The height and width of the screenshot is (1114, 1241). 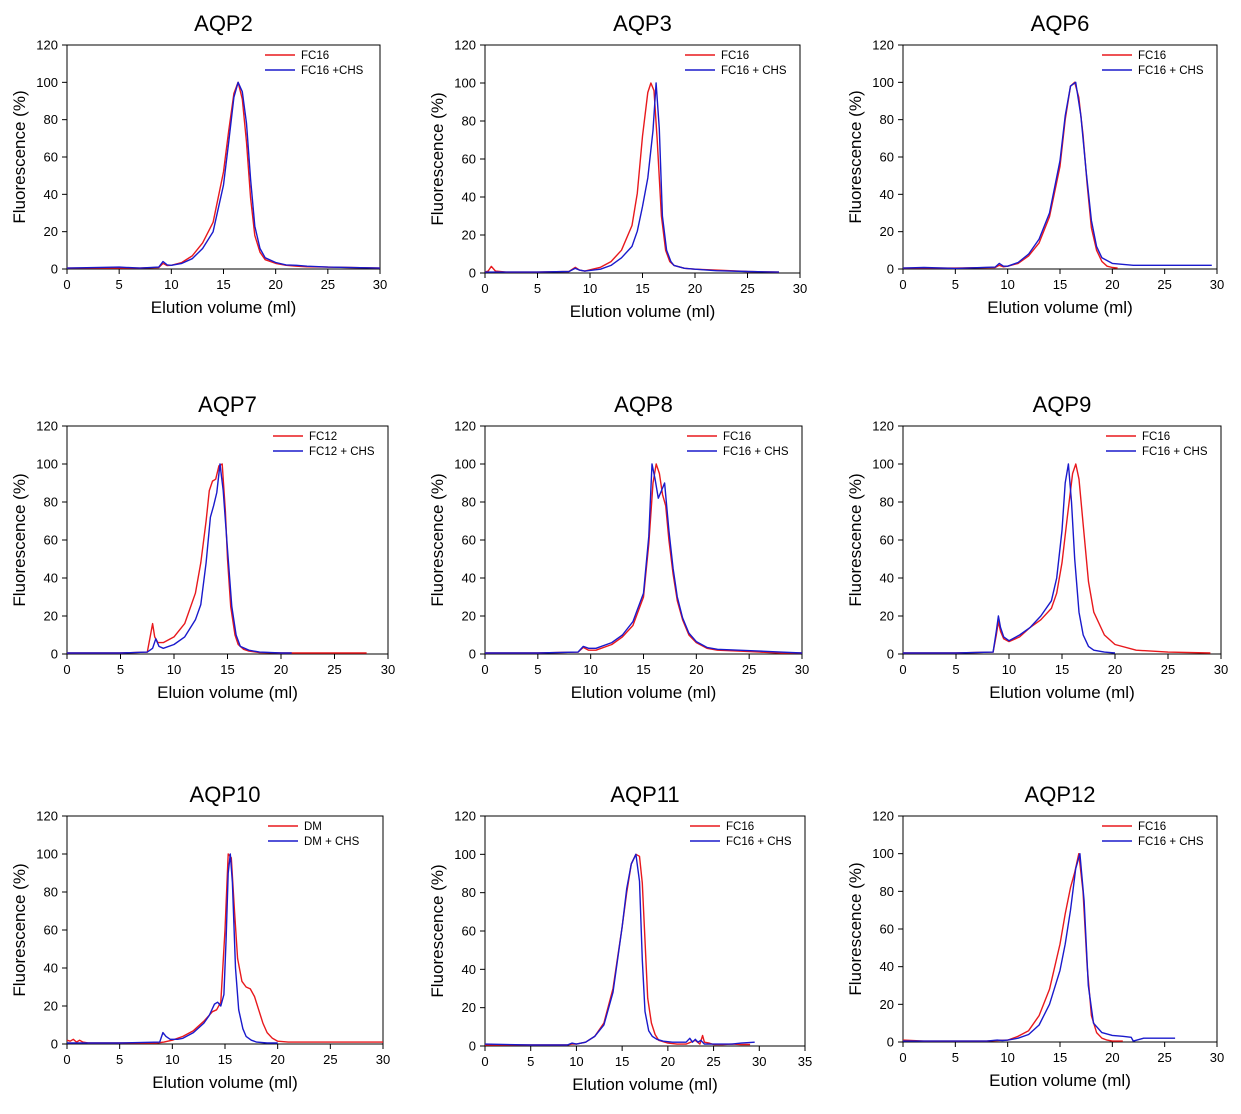 I want to click on legend-label: DM + CHS, so click(x=332, y=842).